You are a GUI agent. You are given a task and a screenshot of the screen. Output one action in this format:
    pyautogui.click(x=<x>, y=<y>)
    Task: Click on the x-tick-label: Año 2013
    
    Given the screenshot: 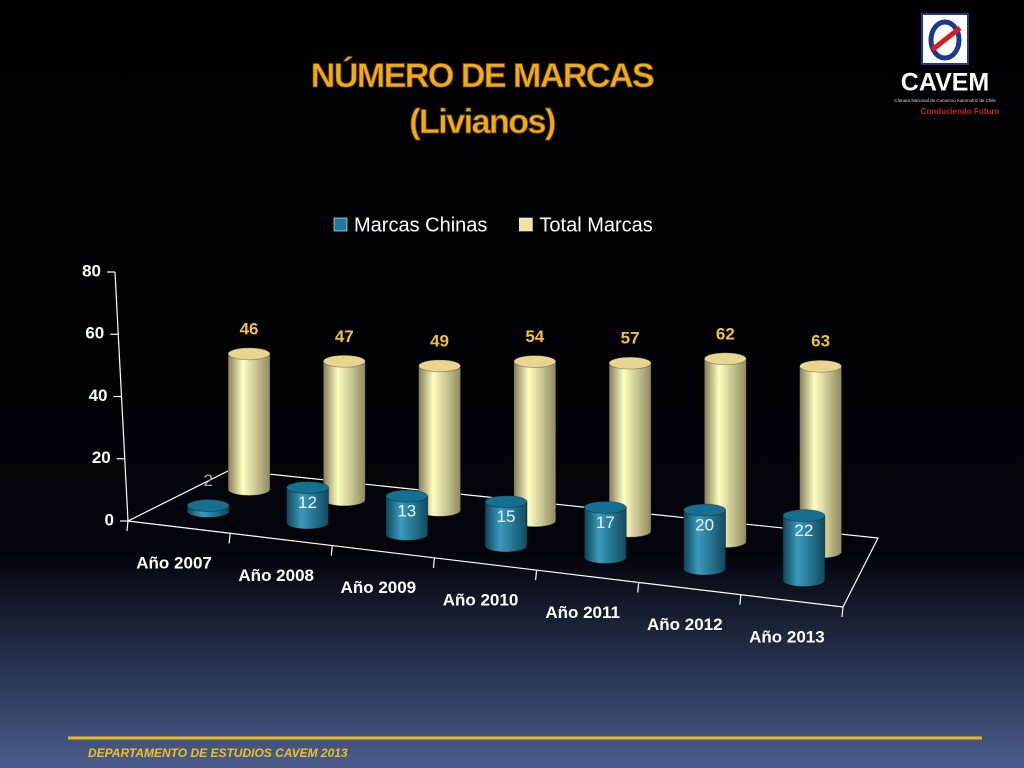 What is the action you would take?
    pyautogui.click(x=787, y=636)
    